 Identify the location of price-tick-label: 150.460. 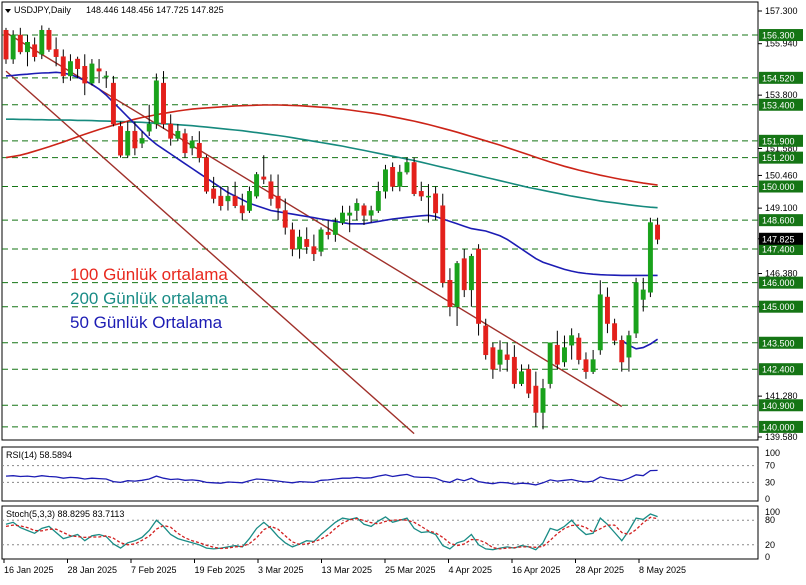
(781, 175).